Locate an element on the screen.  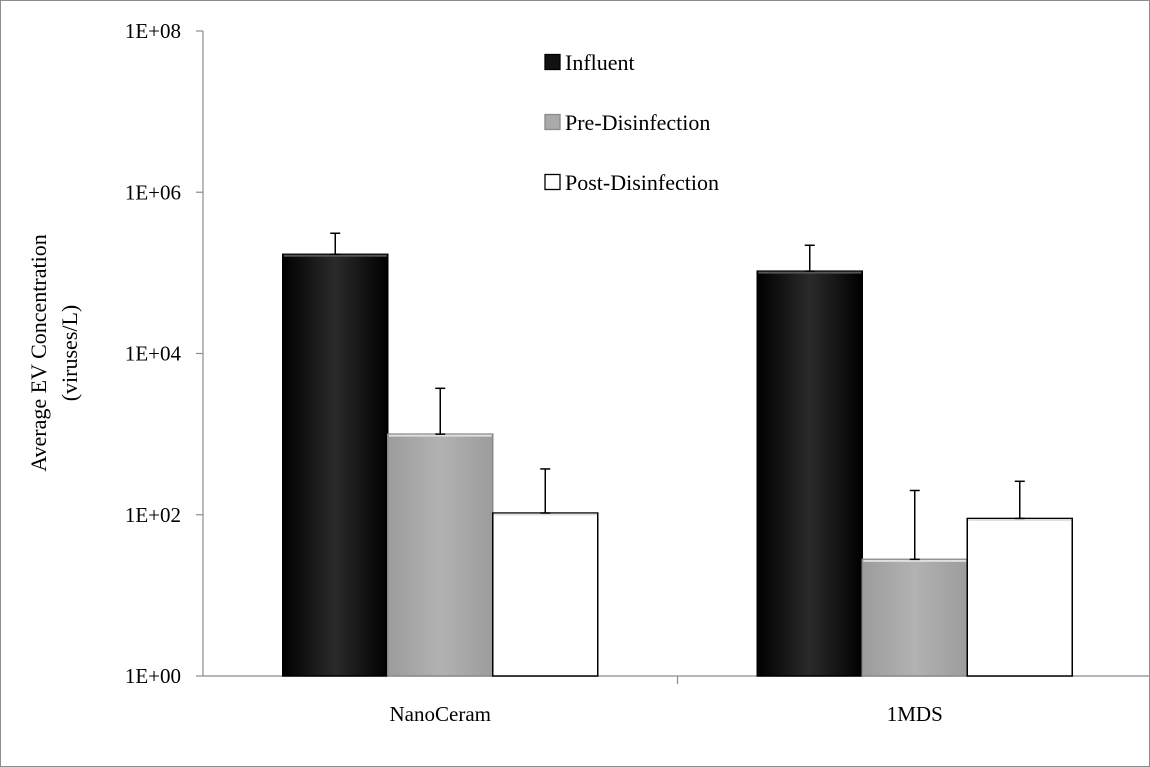
y-axis-title: Average EV Concentration (viruses/L) is located at coordinates (54, 352).